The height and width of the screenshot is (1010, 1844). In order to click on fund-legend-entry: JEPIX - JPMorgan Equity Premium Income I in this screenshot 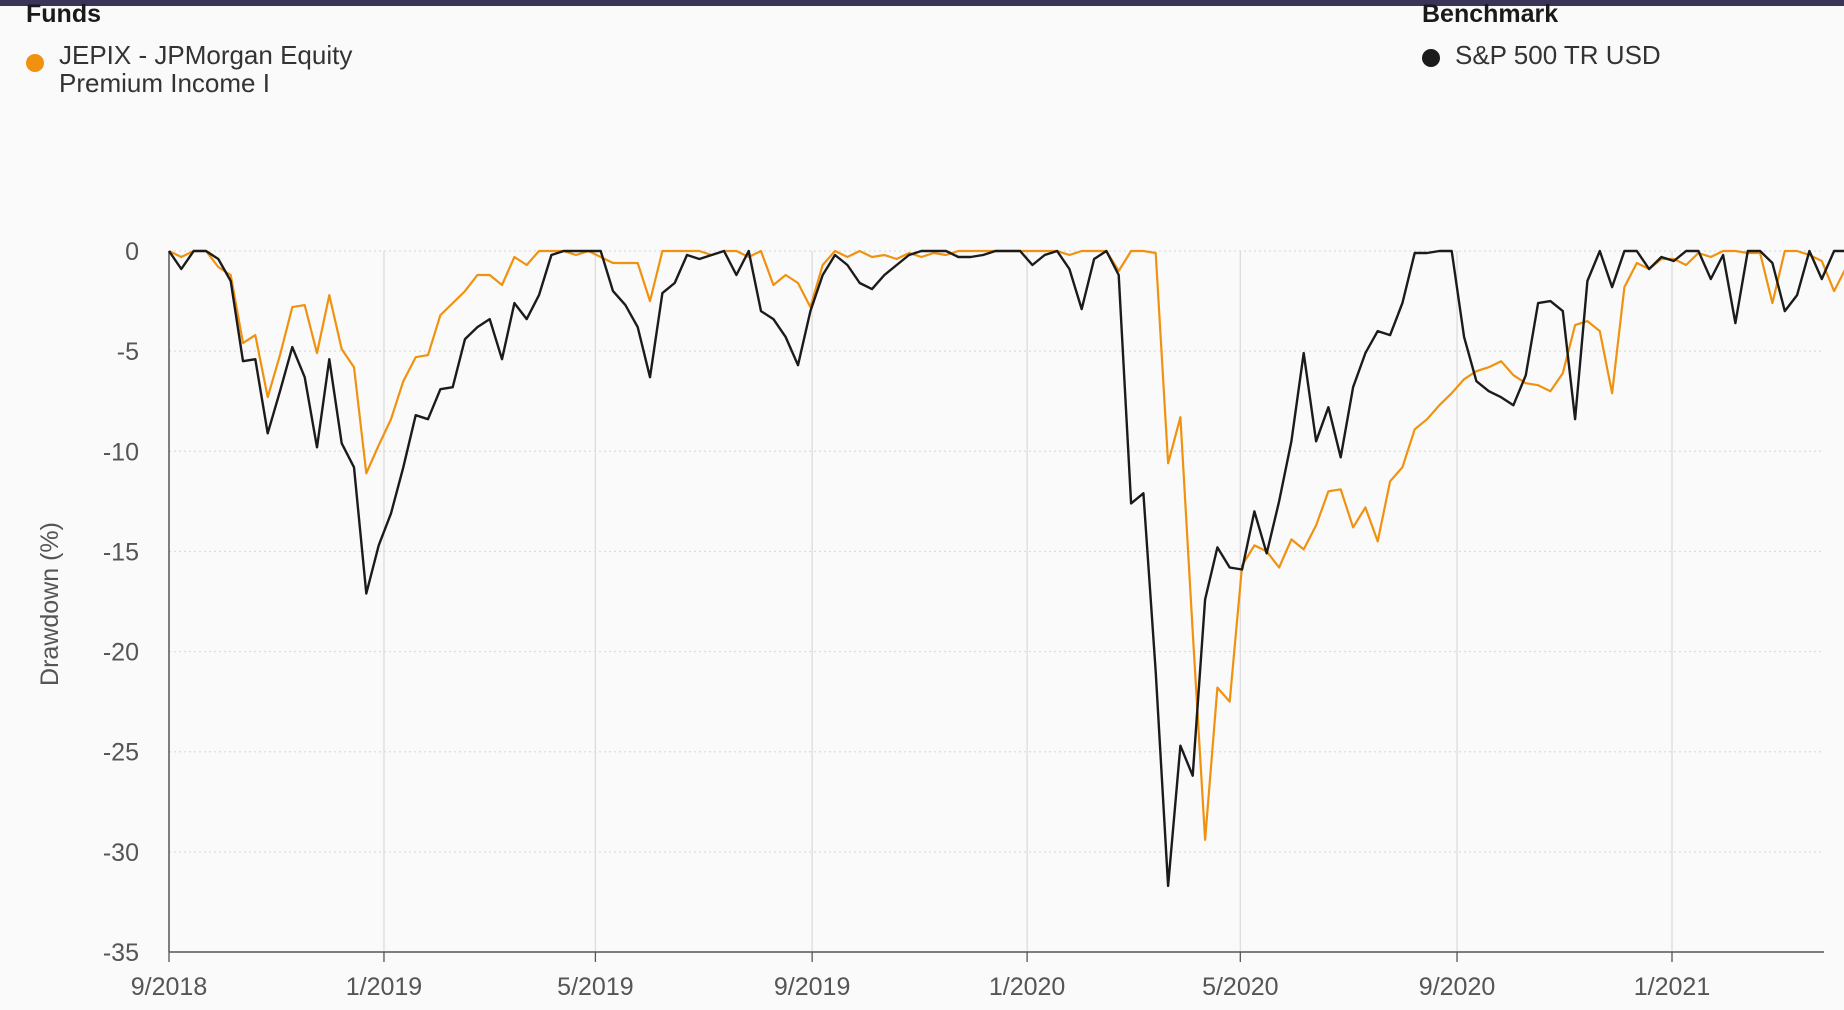, I will do `click(286, 71)`.